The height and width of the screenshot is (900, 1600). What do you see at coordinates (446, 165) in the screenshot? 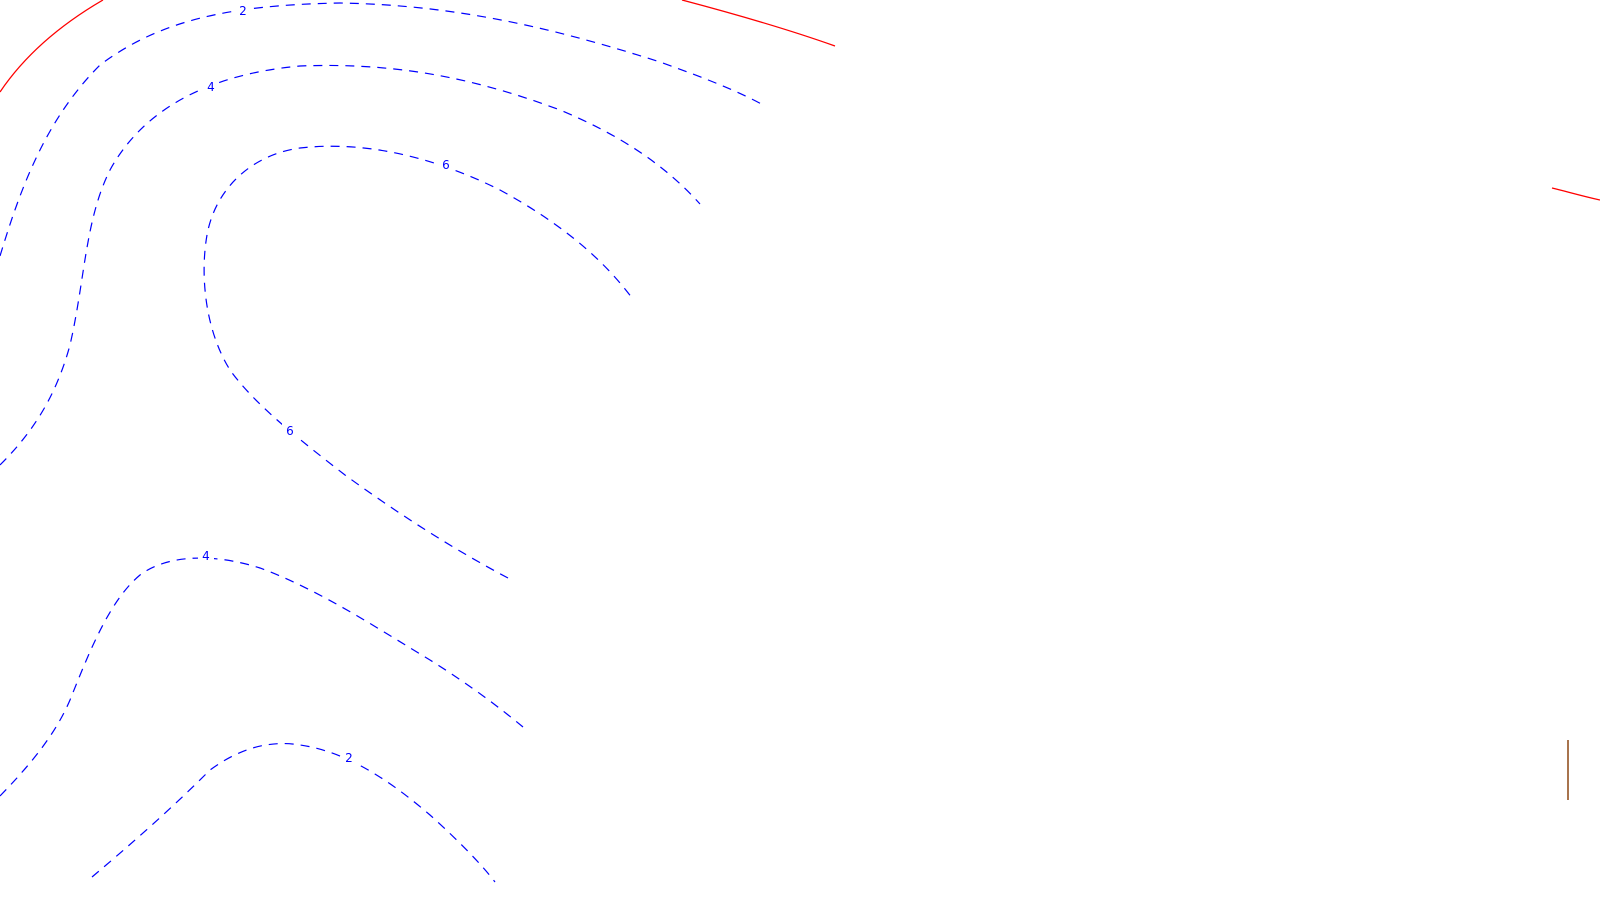
I see `contour-label-6-upper: 6` at bounding box center [446, 165].